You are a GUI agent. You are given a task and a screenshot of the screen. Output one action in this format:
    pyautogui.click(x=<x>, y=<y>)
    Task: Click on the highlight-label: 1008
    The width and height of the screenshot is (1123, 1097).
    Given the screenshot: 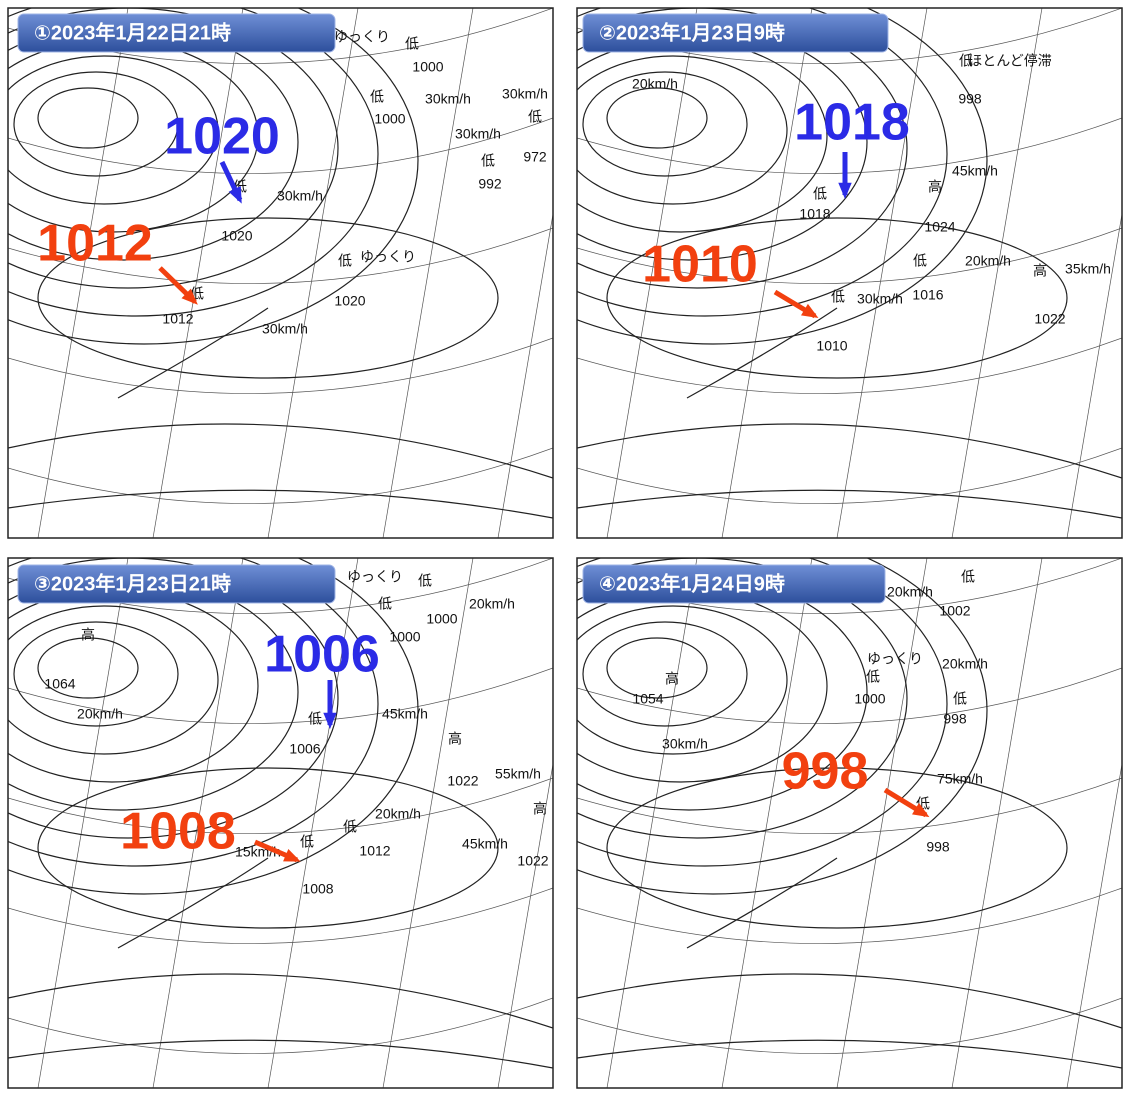 What is the action you would take?
    pyautogui.click(x=178, y=832)
    